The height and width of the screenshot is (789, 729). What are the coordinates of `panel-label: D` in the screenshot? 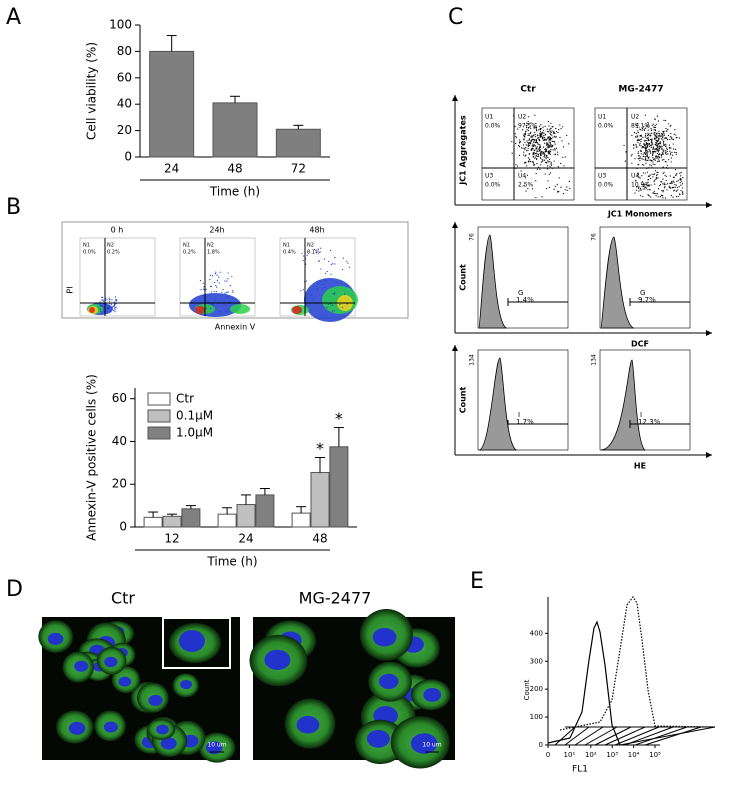 It's located at (14, 589).